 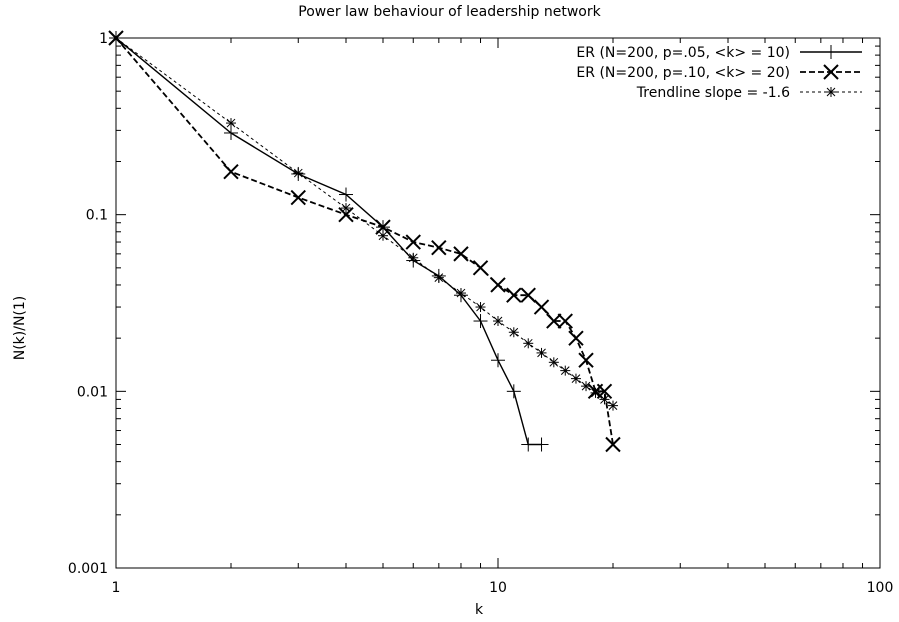 What do you see at coordinates (97, 216) in the screenshot?
I see `y-tick-label: 0.1` at bounding box center [97, 216].